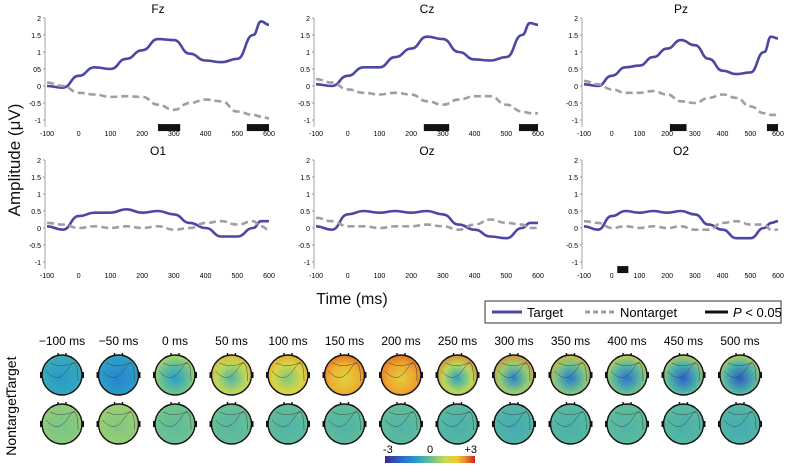  Describe the element at coordinates (14, 160) in the screenshot. I see `y-axis-label: Amplitude (μV)` at that location.